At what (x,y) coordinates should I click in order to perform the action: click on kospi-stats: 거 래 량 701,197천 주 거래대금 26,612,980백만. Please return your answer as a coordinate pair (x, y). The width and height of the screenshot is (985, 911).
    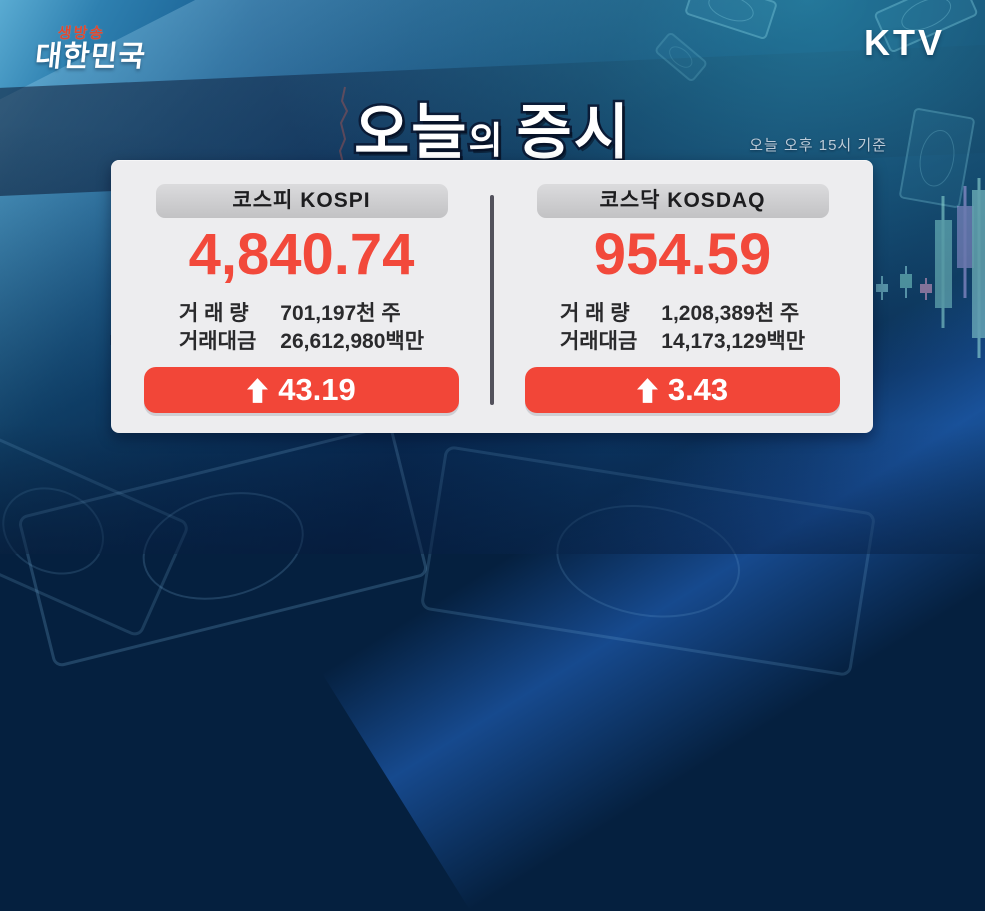
    Looking at the image, I should click on (301, 327).